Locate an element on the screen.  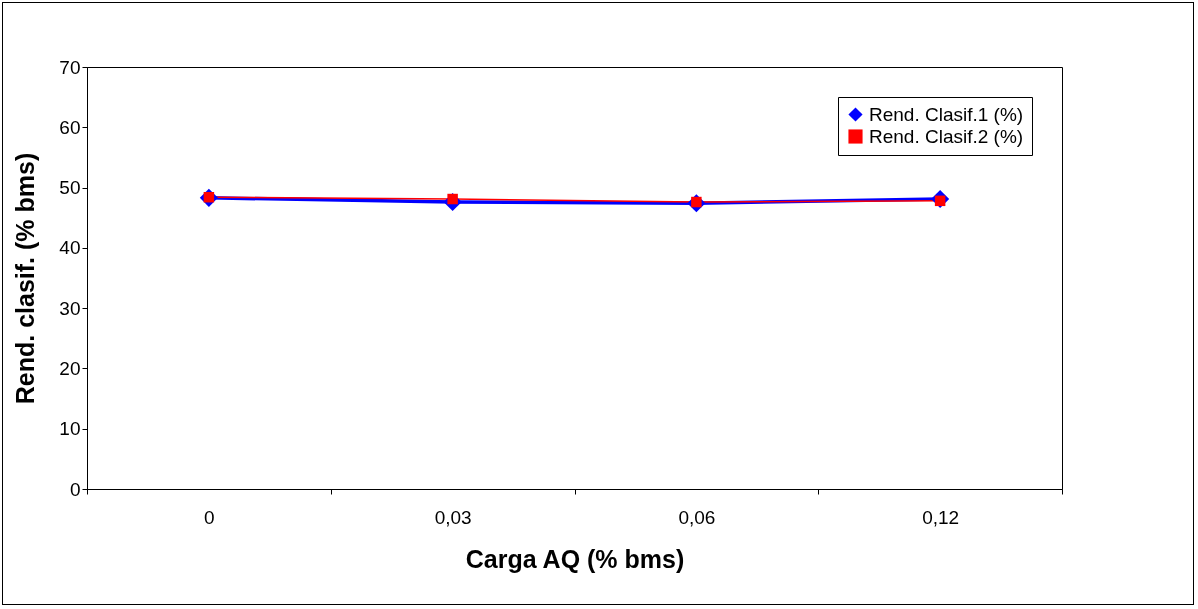
x-tick-label: 0 is located at coordinates (209, 517).